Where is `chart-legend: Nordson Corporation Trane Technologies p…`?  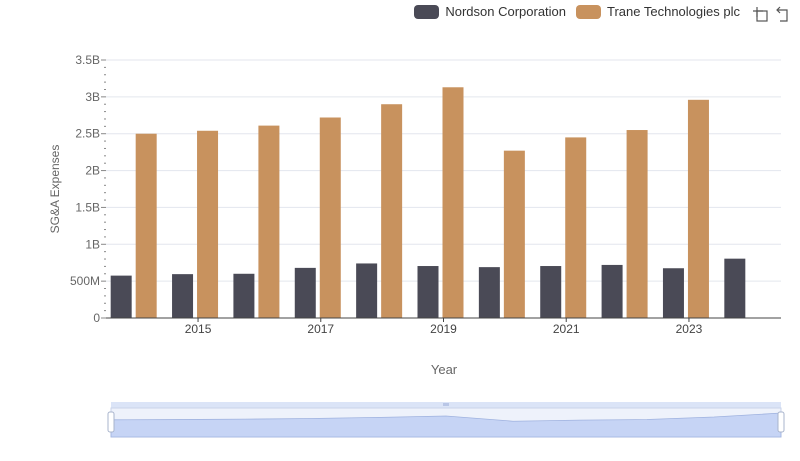 chart-legend: Nordson Corporation Trane Technologies p… is located at coordinates (577, 11).